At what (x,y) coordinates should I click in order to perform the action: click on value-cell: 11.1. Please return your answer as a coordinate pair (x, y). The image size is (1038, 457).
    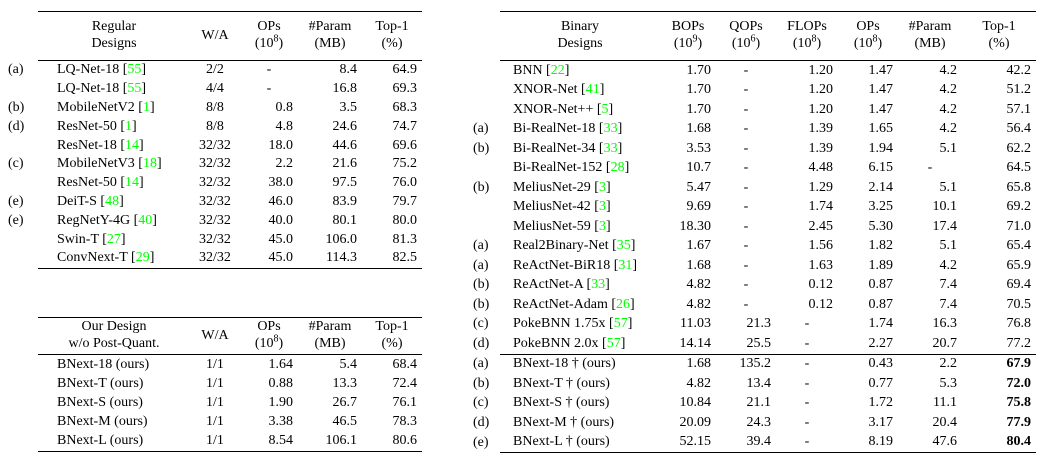
    Looking at the image, I should click on (945, 403).